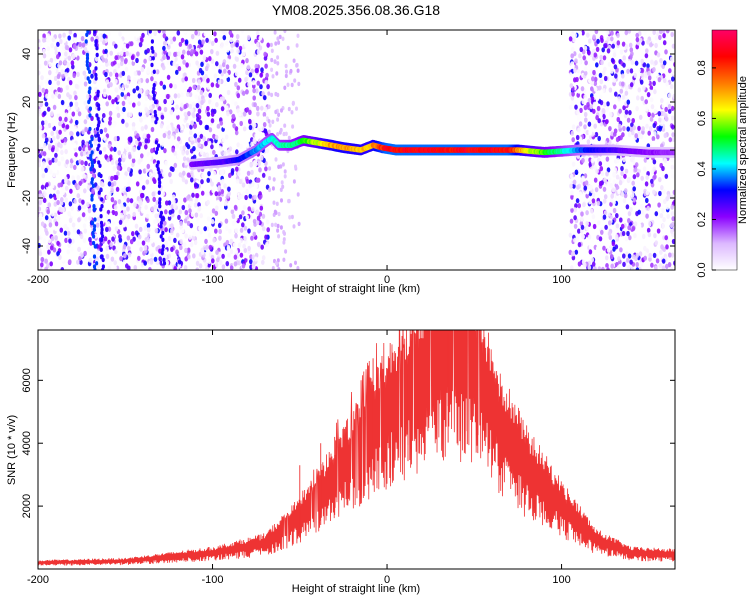 This screenshot has height=600, width=750. Describe the element at coordinates (702, 118) in the screenshot. I see `colorbar-tick-label: 0.6` at that location.